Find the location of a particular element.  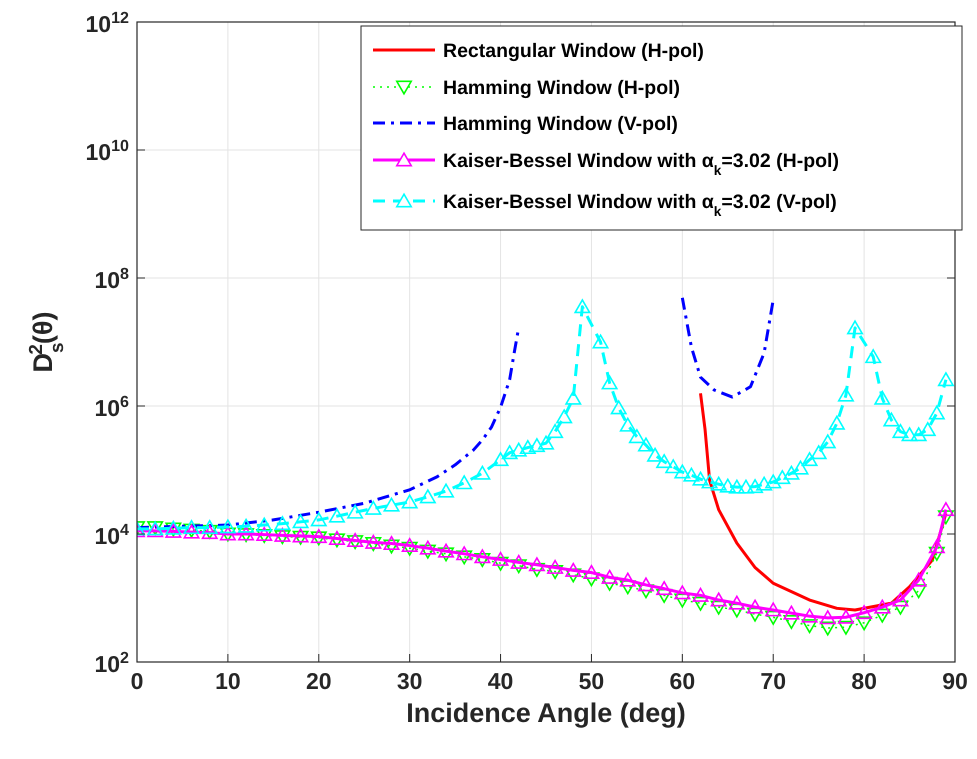

x-tick-label: 20 is located at coordinates (319, 681).